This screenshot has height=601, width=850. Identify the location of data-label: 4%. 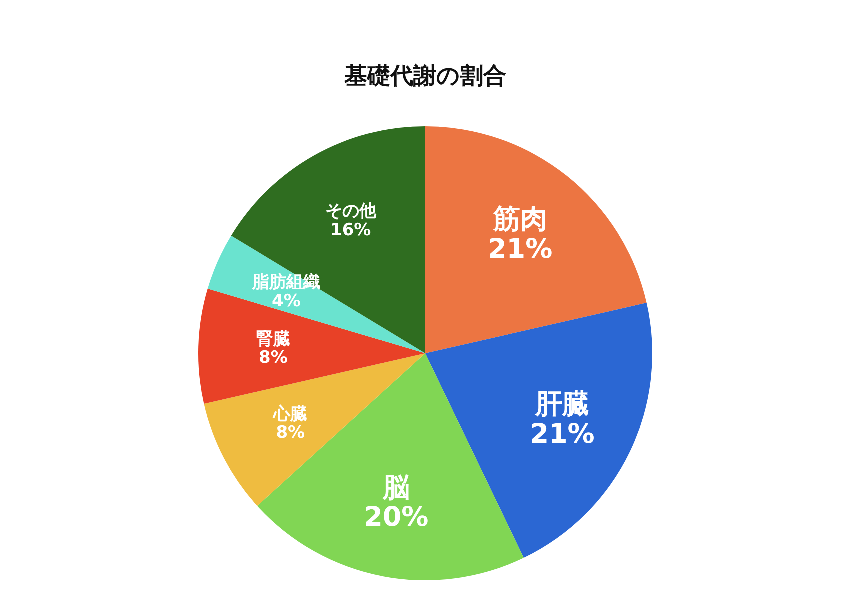
(286, 301).